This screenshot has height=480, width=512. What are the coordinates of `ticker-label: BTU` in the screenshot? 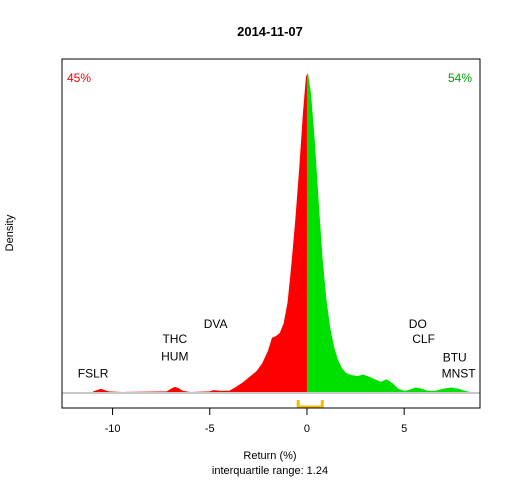 It's located at (455, 357).